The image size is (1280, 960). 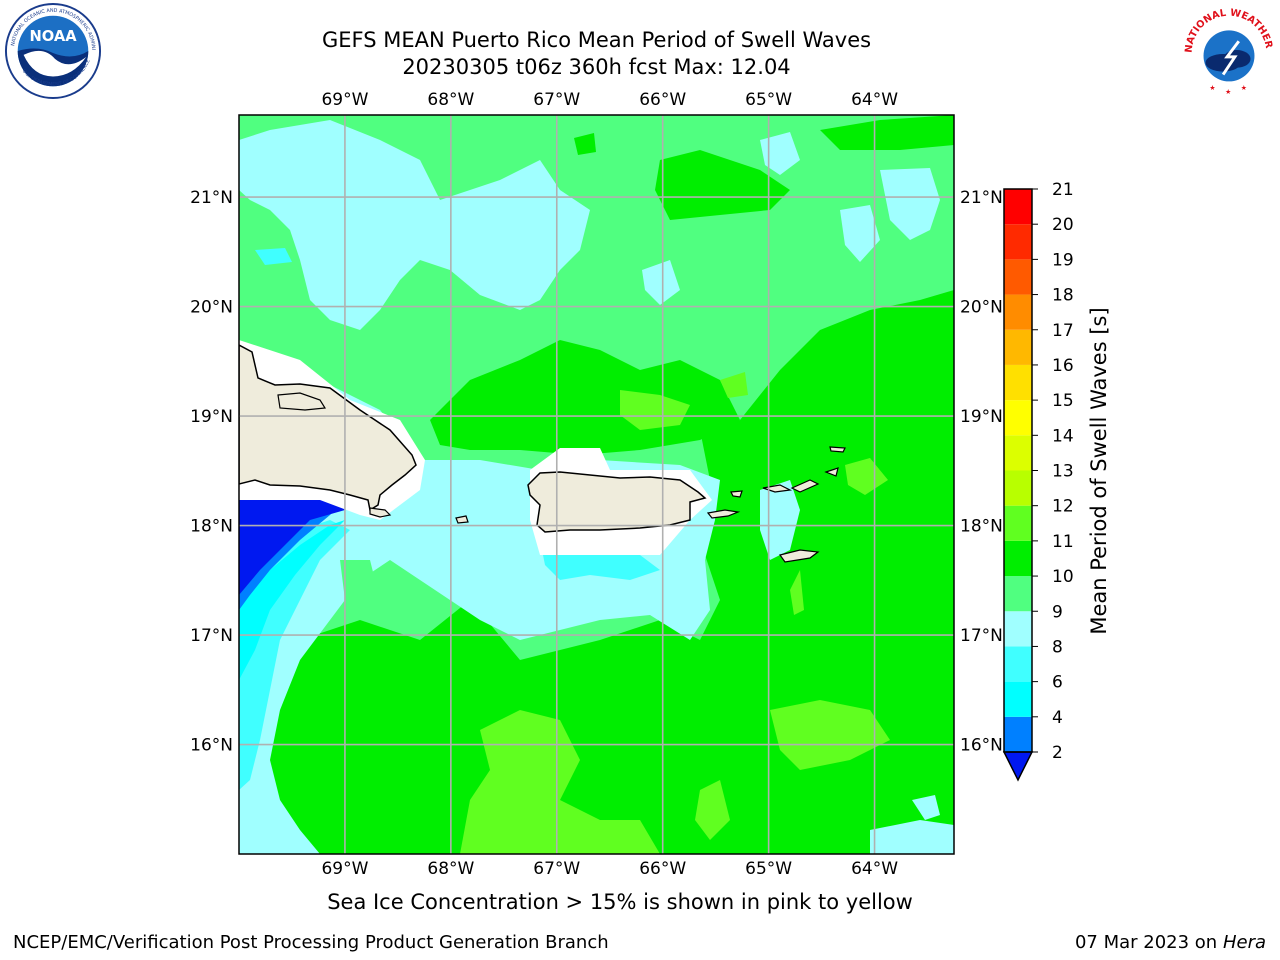 What do you see at coordinates (780, 520) in the screenshot?
I see `swell-period-8-9-spot5` at bounding box center [780, 520].